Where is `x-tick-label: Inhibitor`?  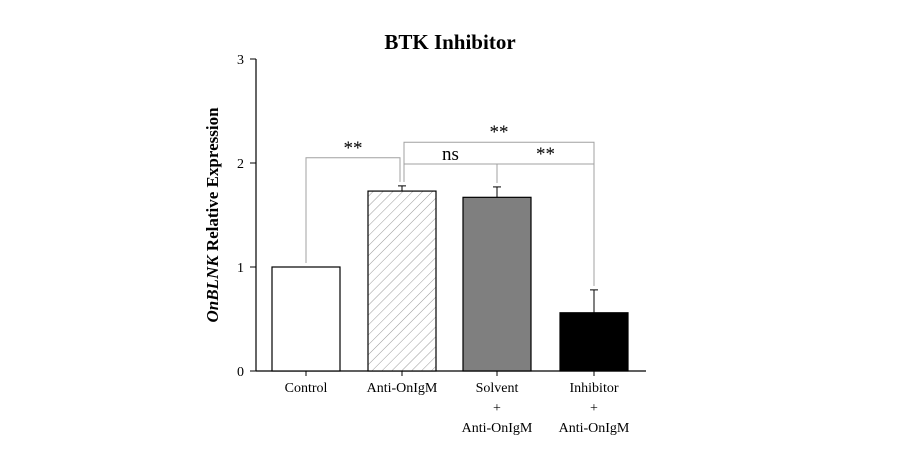 x-tick-label: Inhibitor is located at coordinates (594, 388).